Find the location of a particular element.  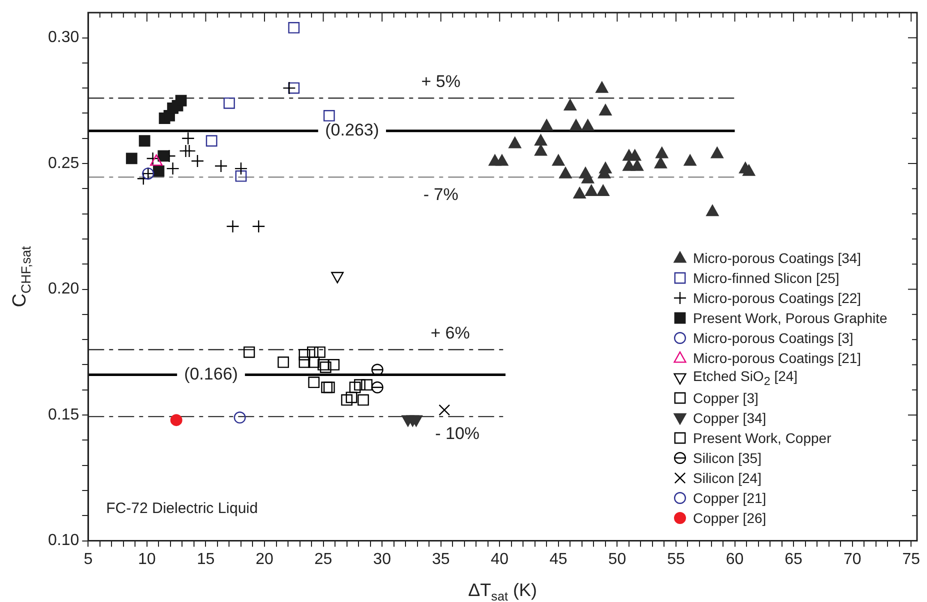

y-tick-label: 0.30 is located at coordinates (64, 37).